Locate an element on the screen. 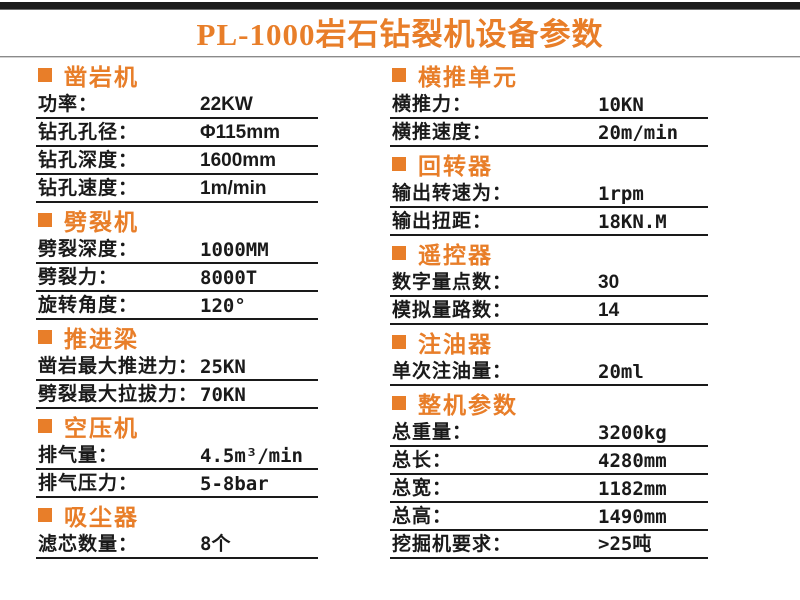 This screenshot has height=600, width=800. spec-label: 总长： is located at coordinates (422, 460).